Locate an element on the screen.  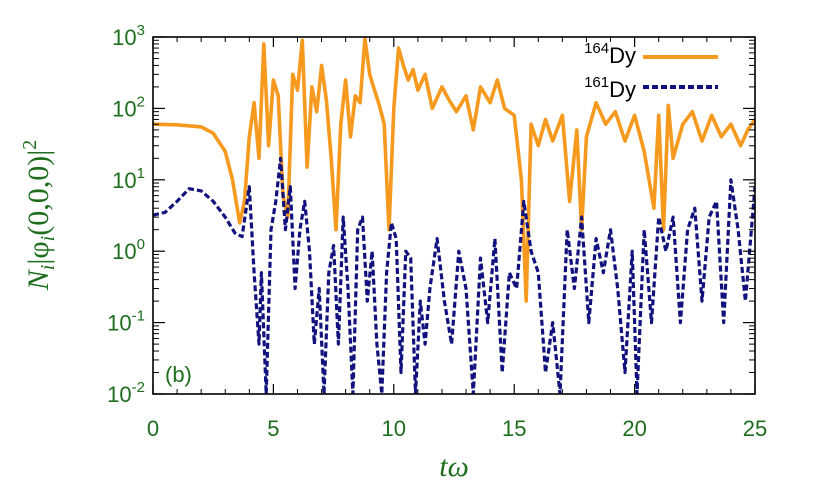
y-tick-label: 10³ is located at coordinates (128, 36).